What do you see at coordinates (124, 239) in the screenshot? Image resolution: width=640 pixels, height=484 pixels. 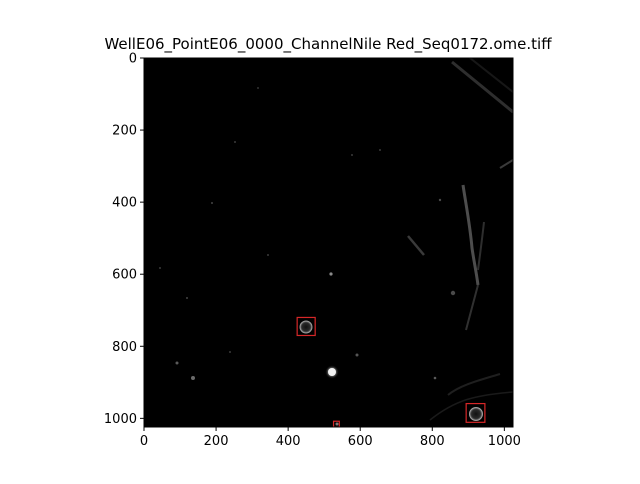 I see `y-axis: 0 200 400 600 800 1000` at bounding box center [124, 239].